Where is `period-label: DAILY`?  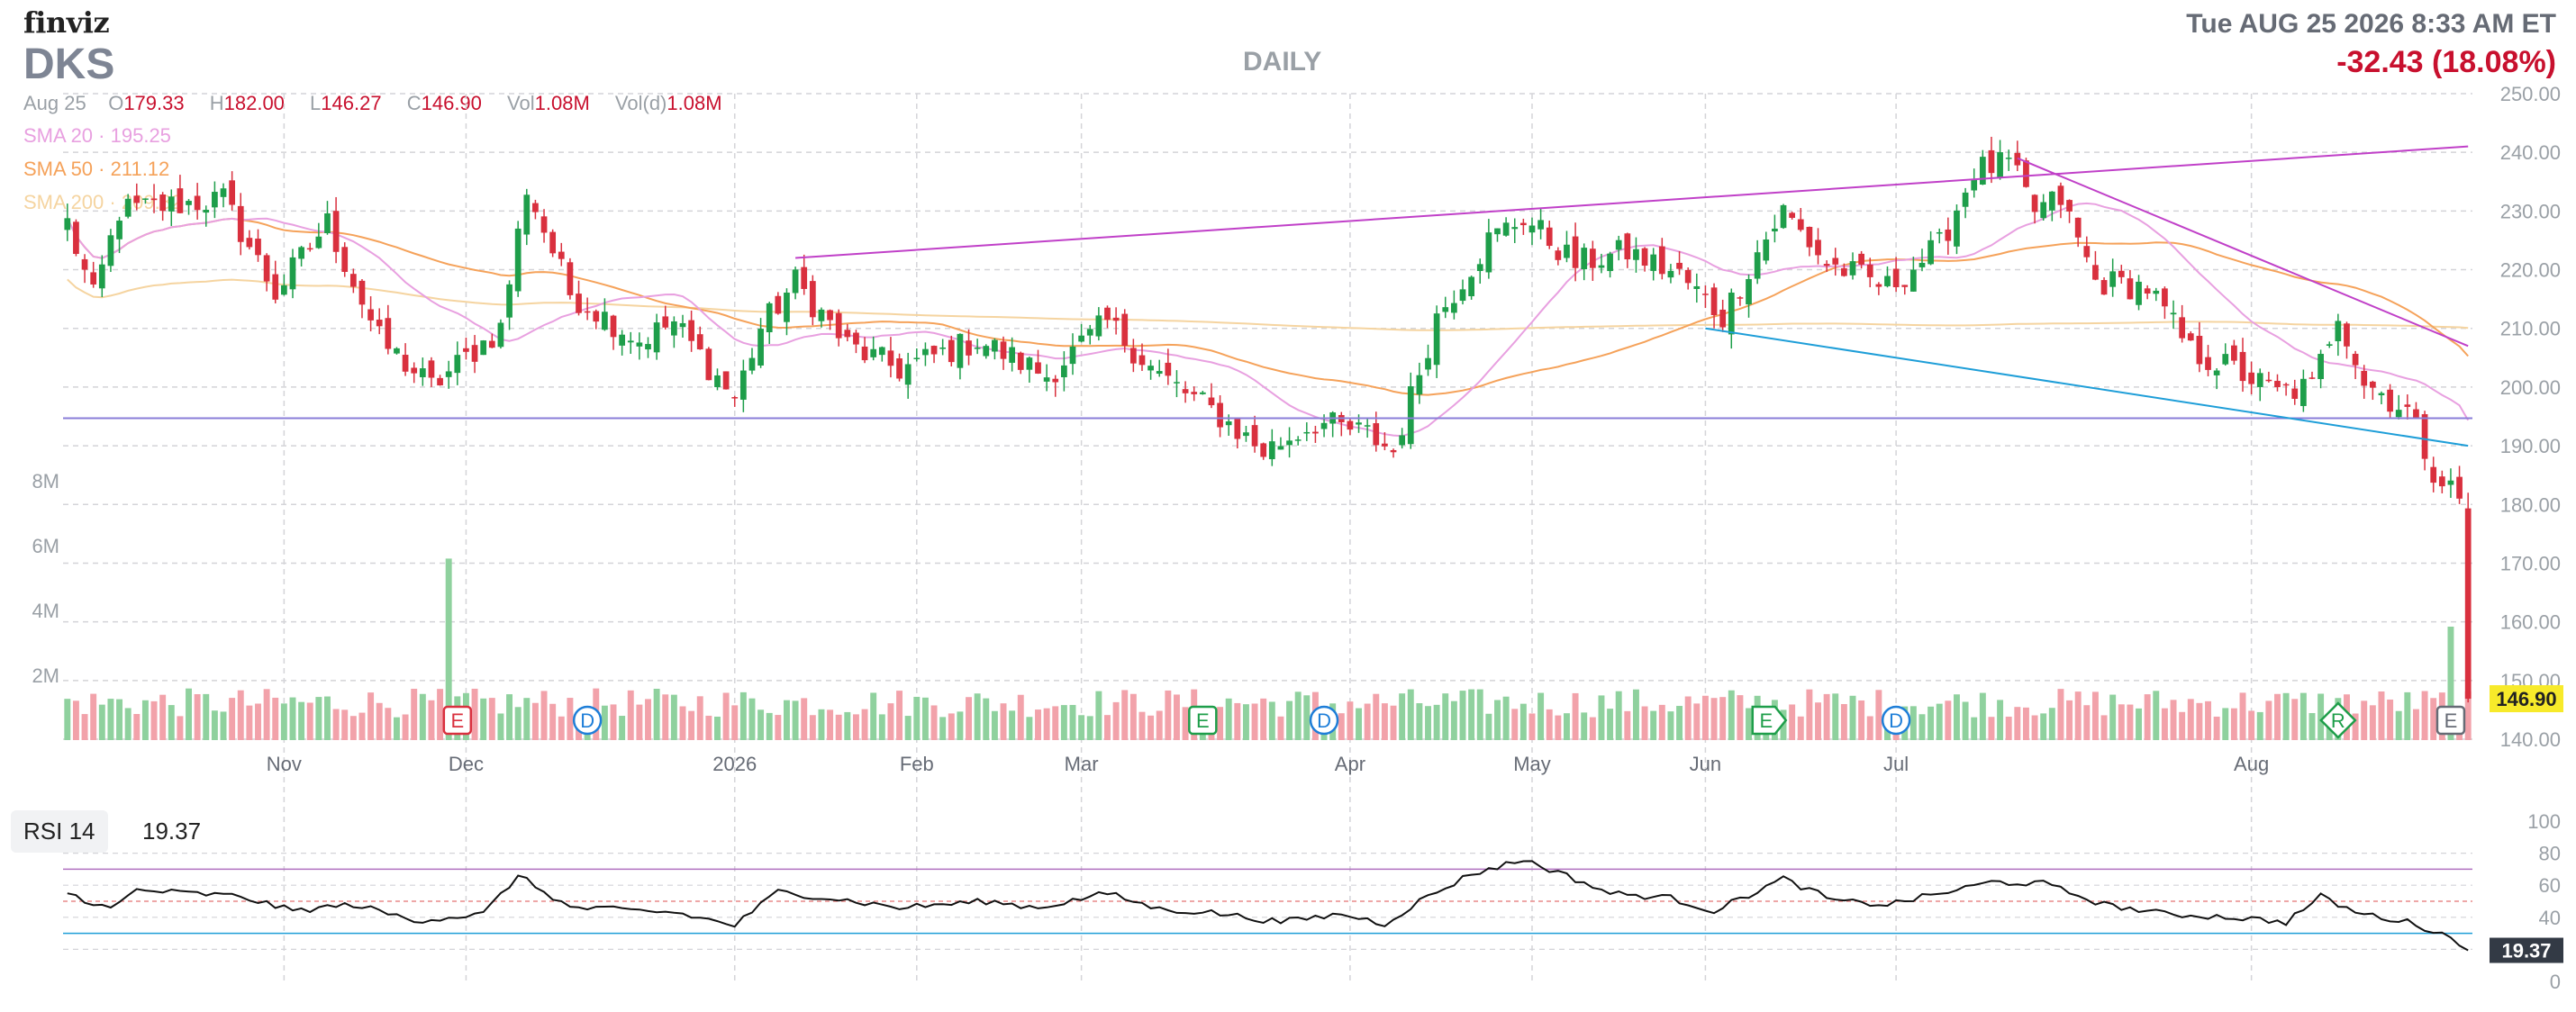 period-label: DAILY is located at coordinates (1282, 62).